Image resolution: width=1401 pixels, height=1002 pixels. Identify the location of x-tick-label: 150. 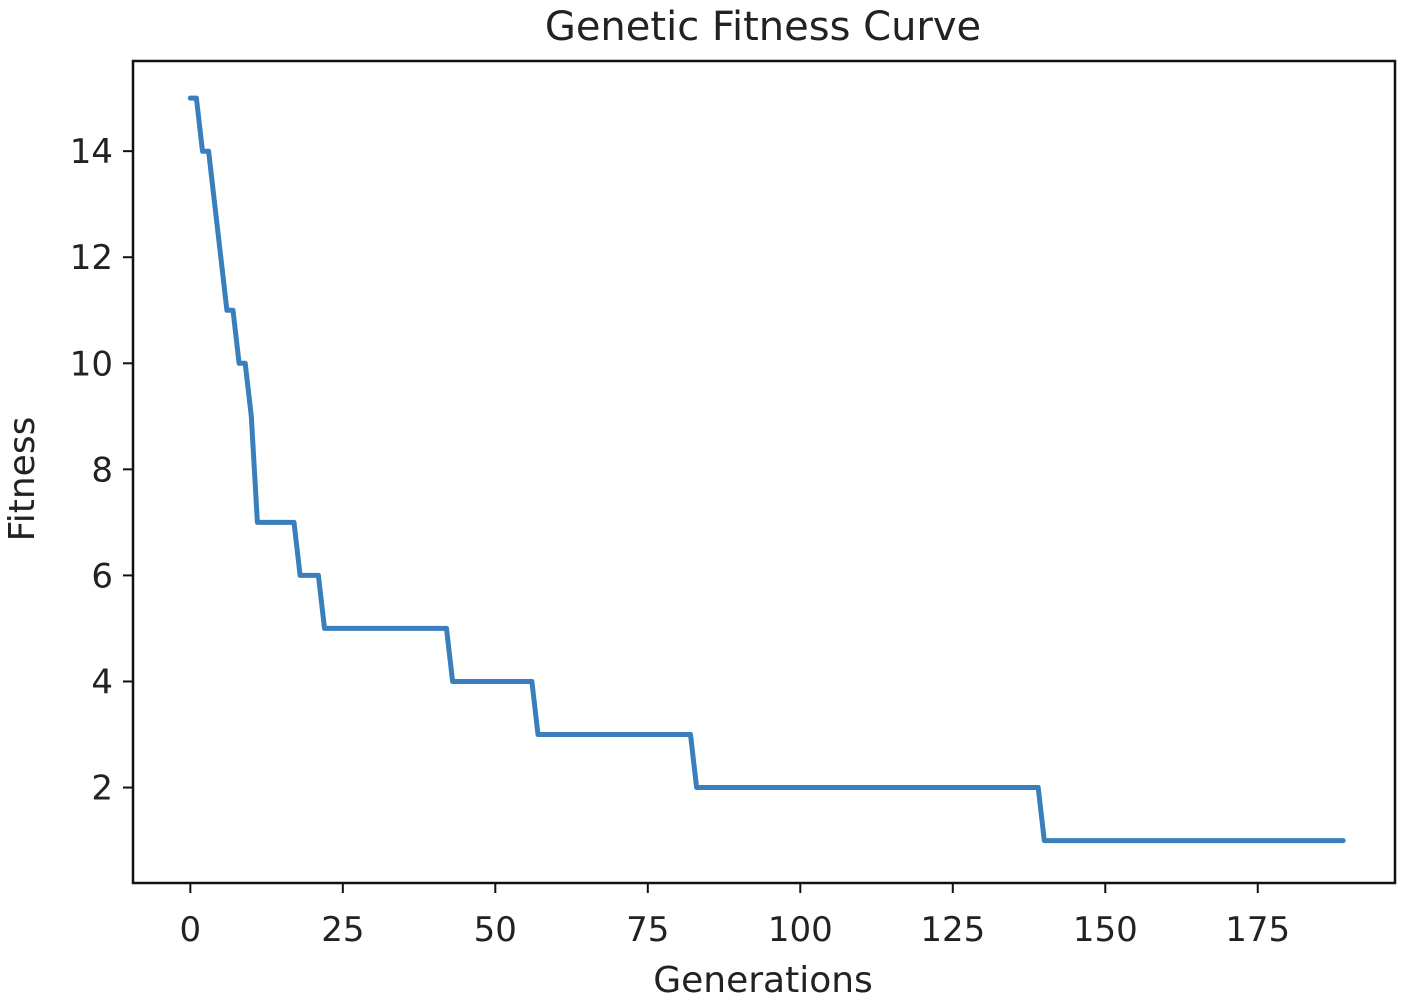
(1105, 930).